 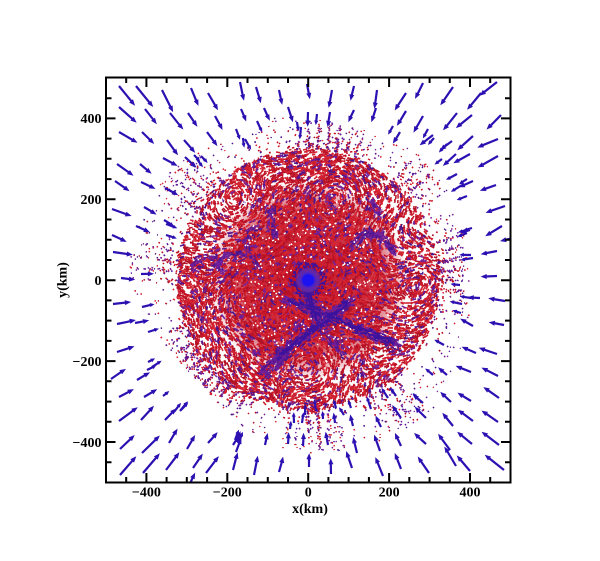 What do you see at coordinates (63, 280) in the screenshot?
I see `svg-text: y(km)` at bounding box center [63, 280].